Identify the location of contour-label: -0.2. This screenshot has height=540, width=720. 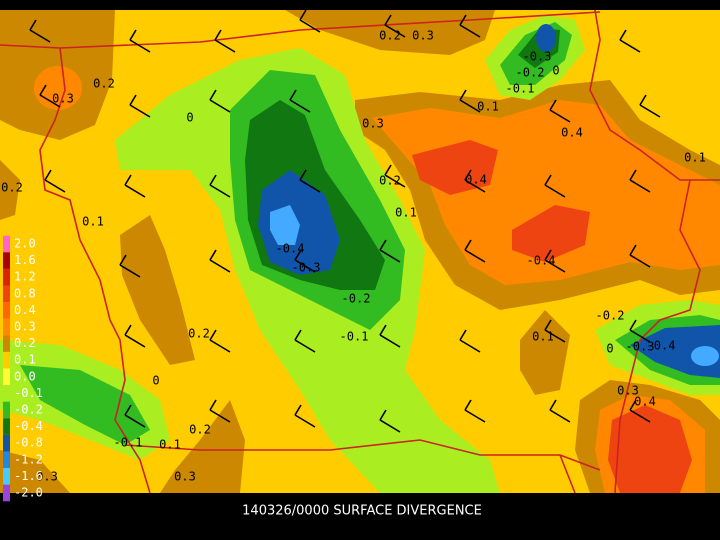
(356, 299).